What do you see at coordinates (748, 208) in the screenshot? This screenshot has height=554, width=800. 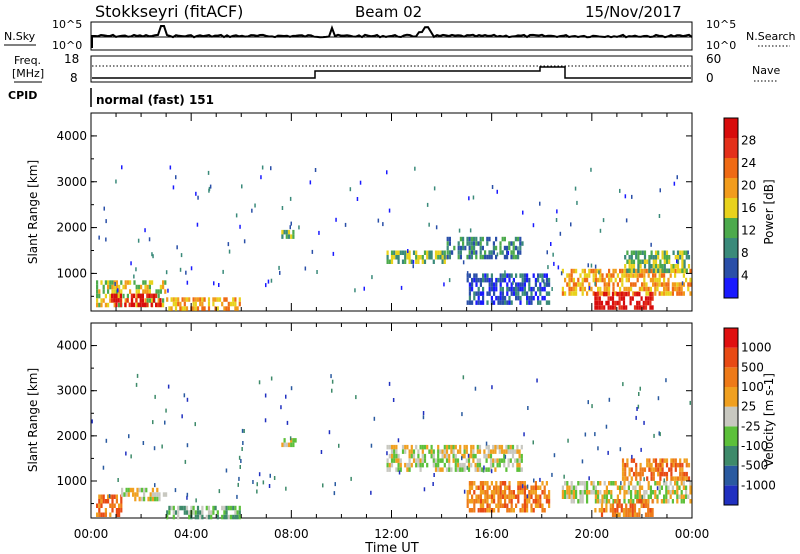 I see `colorbar-tick-label: 16` at bounding box center [748, 208].